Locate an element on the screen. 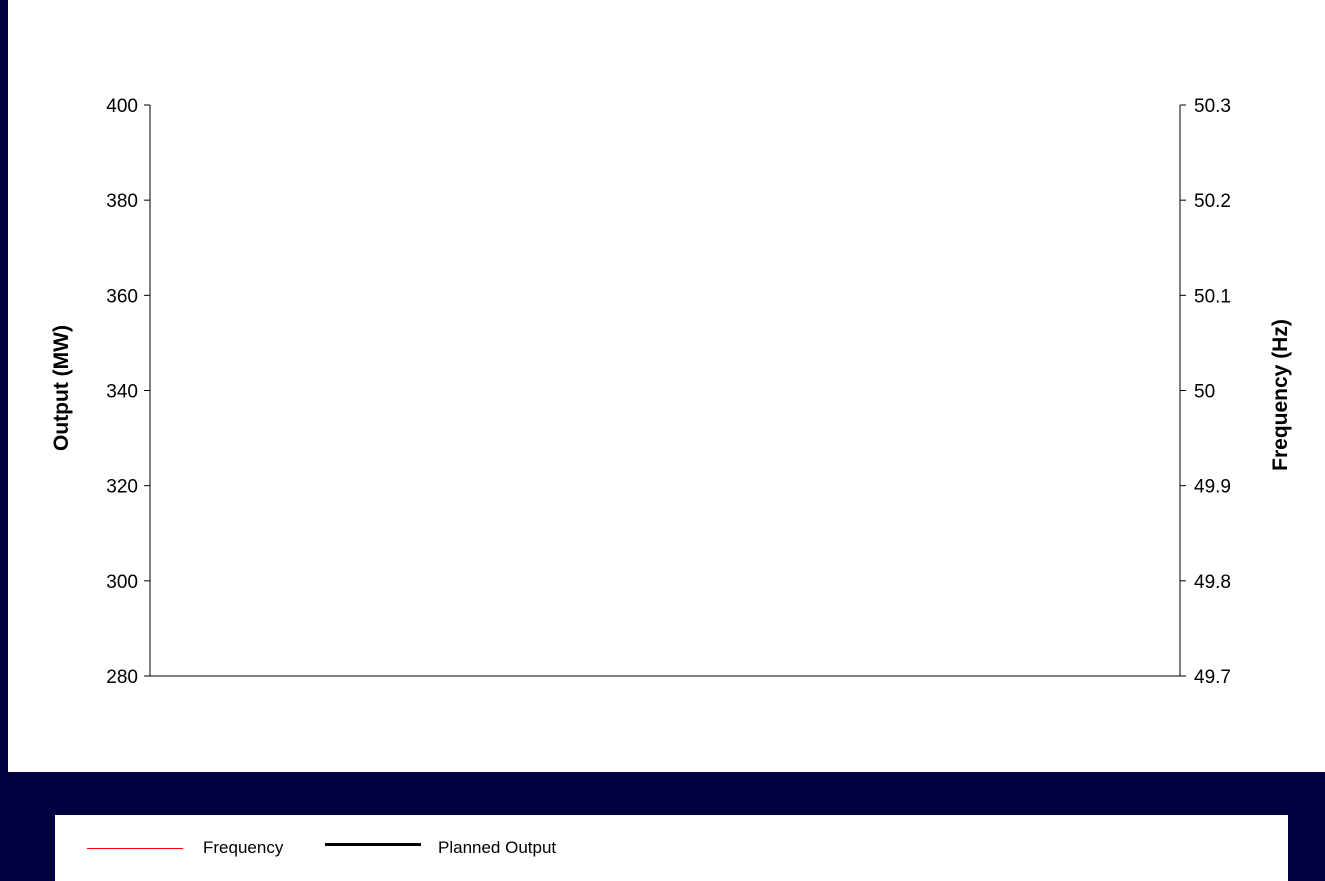 The image size is (1325, 881). y-right-tick-label: 50.3 is located at coordinates (1212, 106).